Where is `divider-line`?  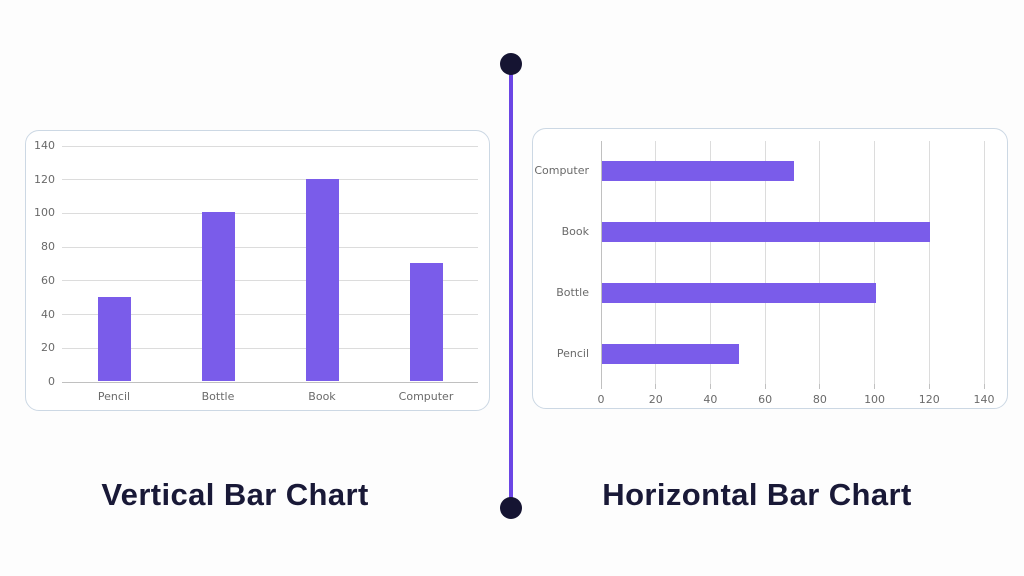 divider-line is located at coordinates (511, 286).